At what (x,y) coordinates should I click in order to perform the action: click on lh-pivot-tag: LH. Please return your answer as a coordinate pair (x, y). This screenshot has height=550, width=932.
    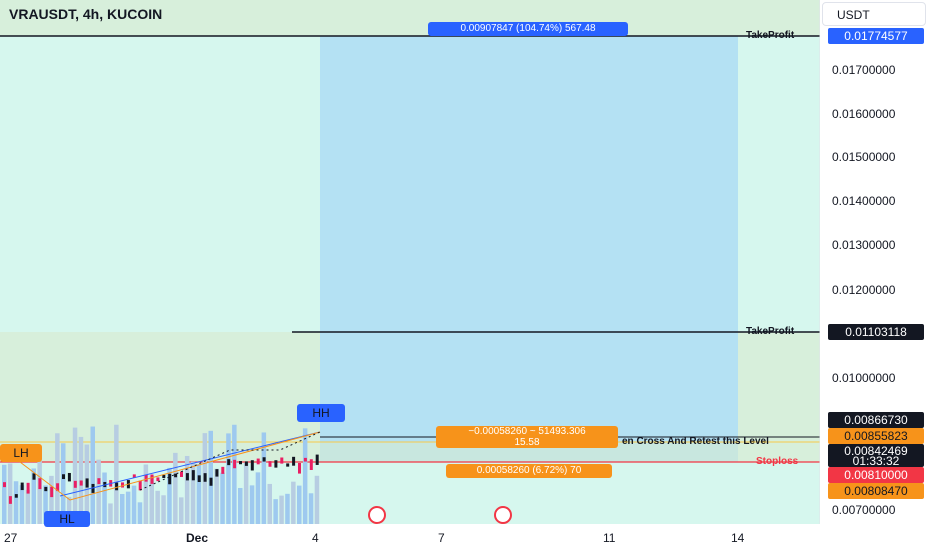
    Looking at the image, I should click on (21, 453).